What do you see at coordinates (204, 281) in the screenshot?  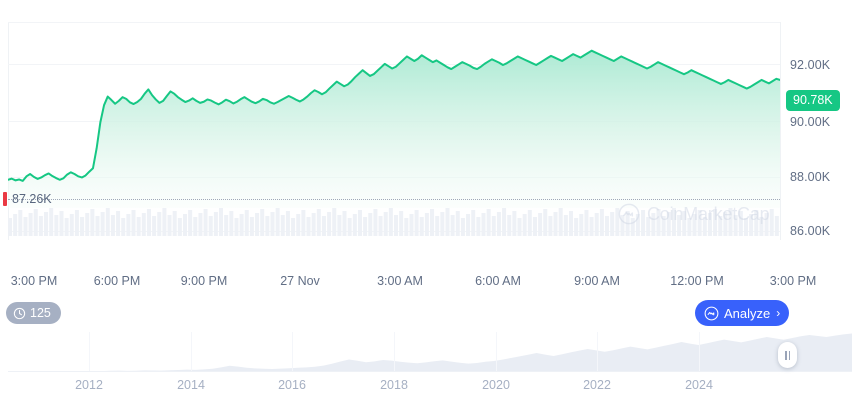 I see `x-axis-tick: 9:00 PM` at bounding box center [204, 281].